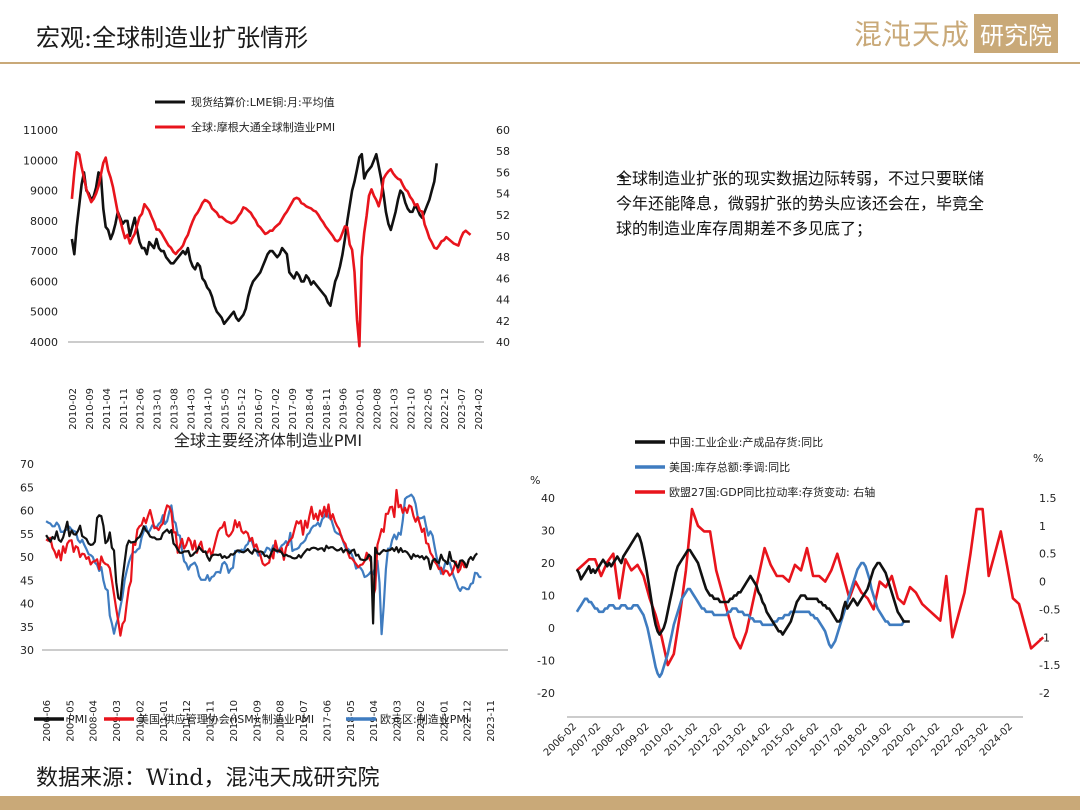 This screenshot has height=810, width=1080. What do you see at coordinates (491, 721) in the screenshot?
I see `chart2-x-tick: 2023-11` at bounding box center [491, 721].